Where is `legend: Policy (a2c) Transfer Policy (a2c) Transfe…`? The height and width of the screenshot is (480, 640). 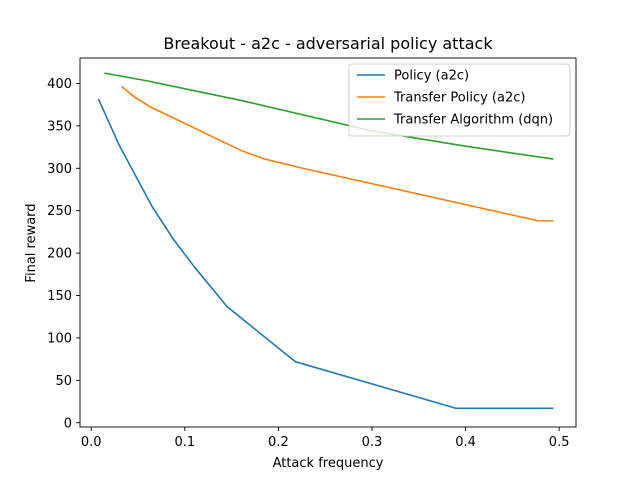 legend: Policy (a2c) Transfer Policy (a2c) Transfe… is located at coordinates (459, 100).